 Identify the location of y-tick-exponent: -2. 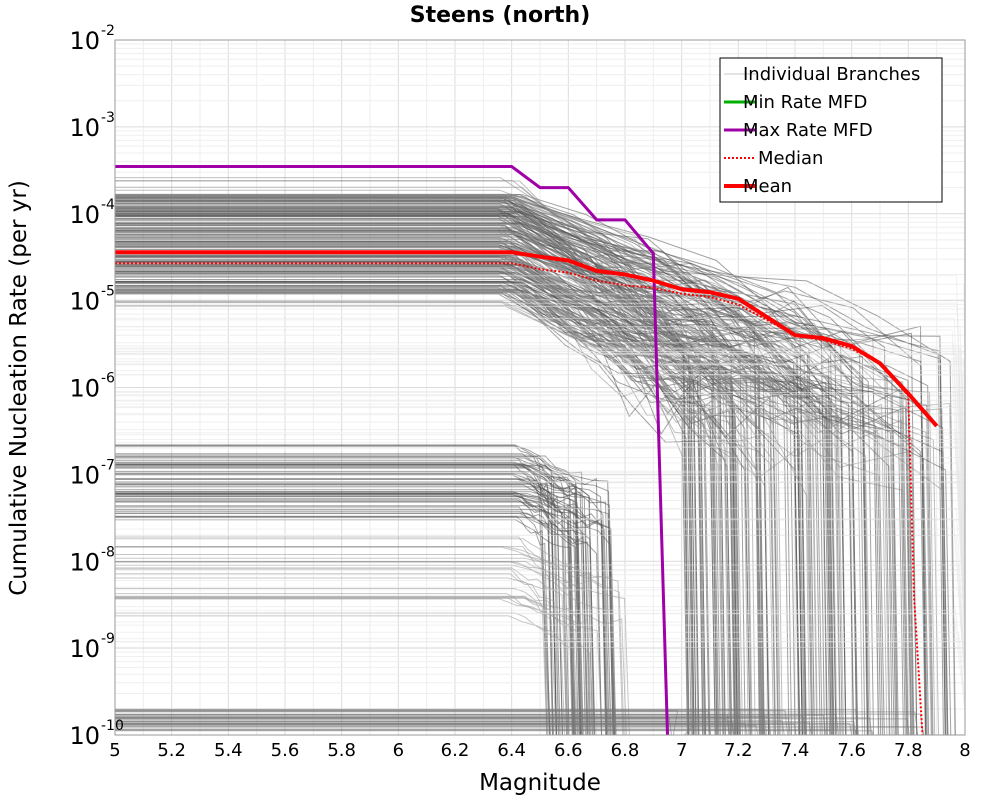
(108, 31).